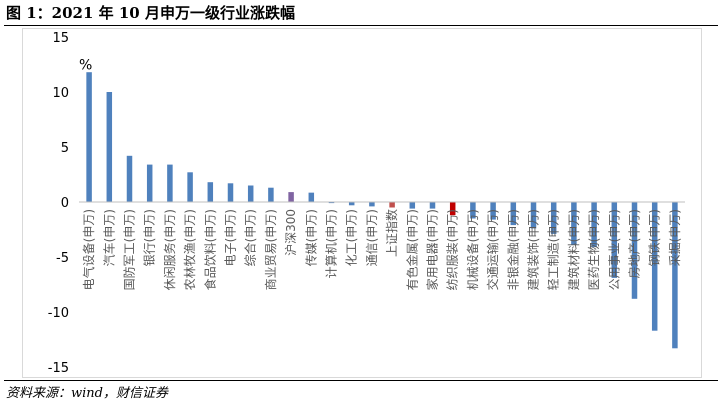 The width and height of the screenshot is (722, 409). Describe the element at coordinates (372, 237) in the screenshot. I see `category-label: 通信(申万)` at that location.